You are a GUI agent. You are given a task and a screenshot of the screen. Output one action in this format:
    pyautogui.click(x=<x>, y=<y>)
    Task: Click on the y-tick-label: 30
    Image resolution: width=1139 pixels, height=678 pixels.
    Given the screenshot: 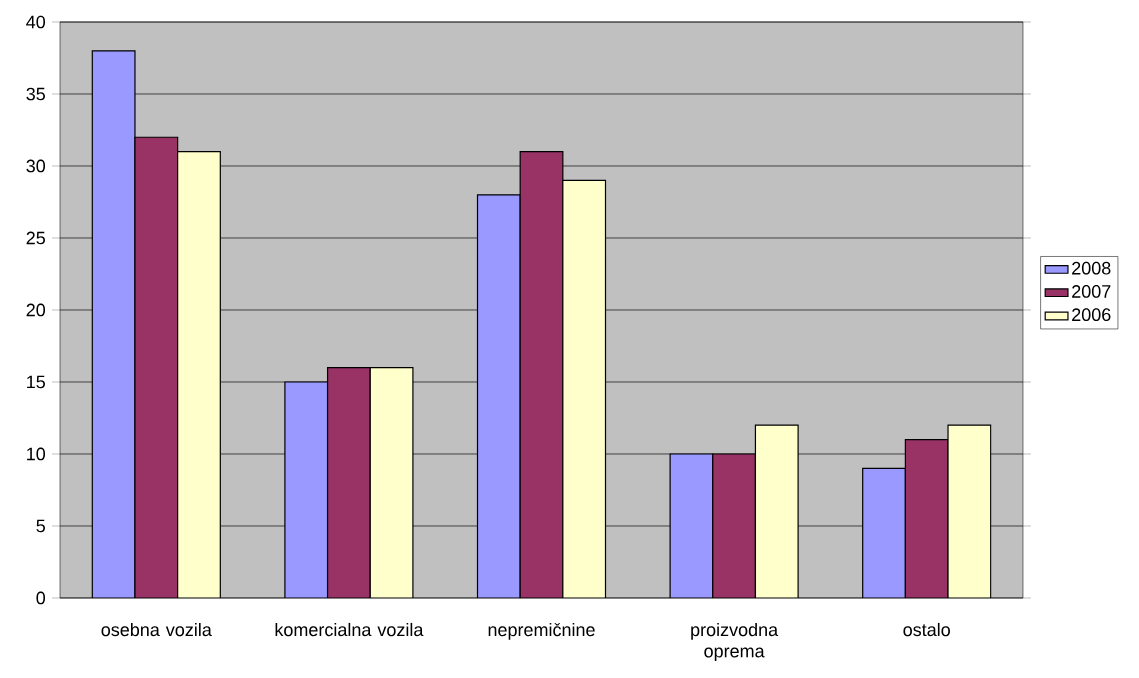 What is the action you would take?
    pyautogui.click(x=36, y=166)
    